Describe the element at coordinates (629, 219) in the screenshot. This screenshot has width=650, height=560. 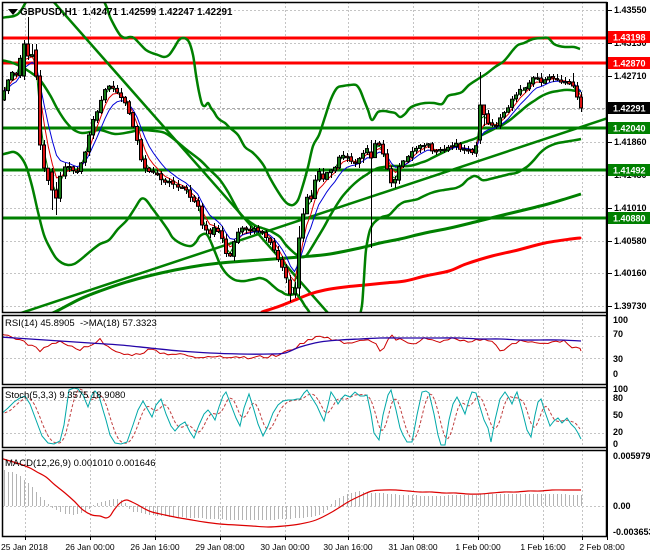
I see `svg-text: 1.40880` at that location.